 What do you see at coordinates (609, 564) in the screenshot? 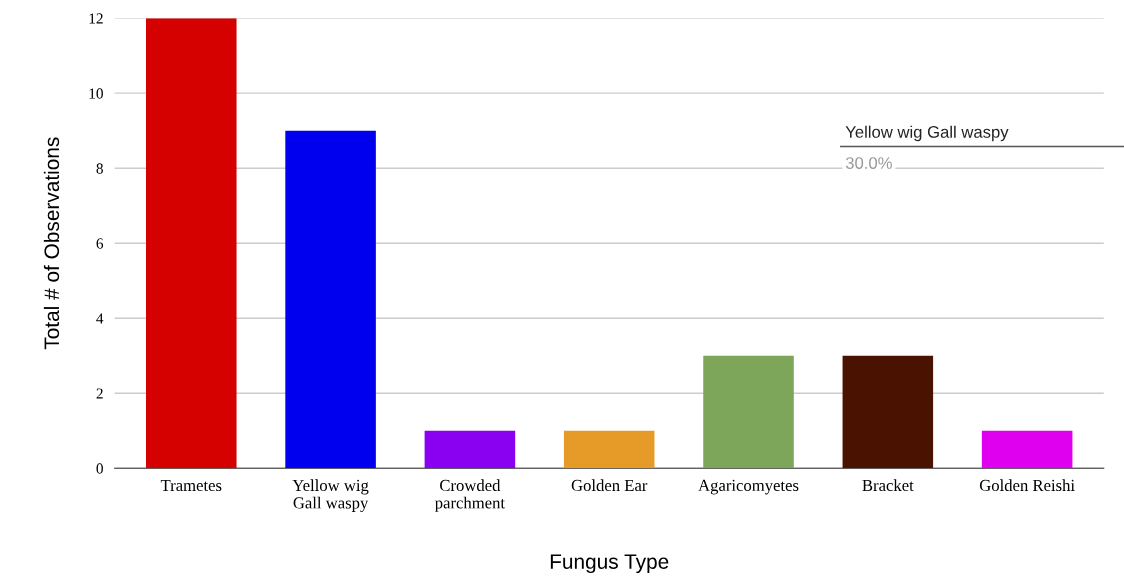
I see `x-axis-title: Fungus Type` at bounding box center [609, 564].